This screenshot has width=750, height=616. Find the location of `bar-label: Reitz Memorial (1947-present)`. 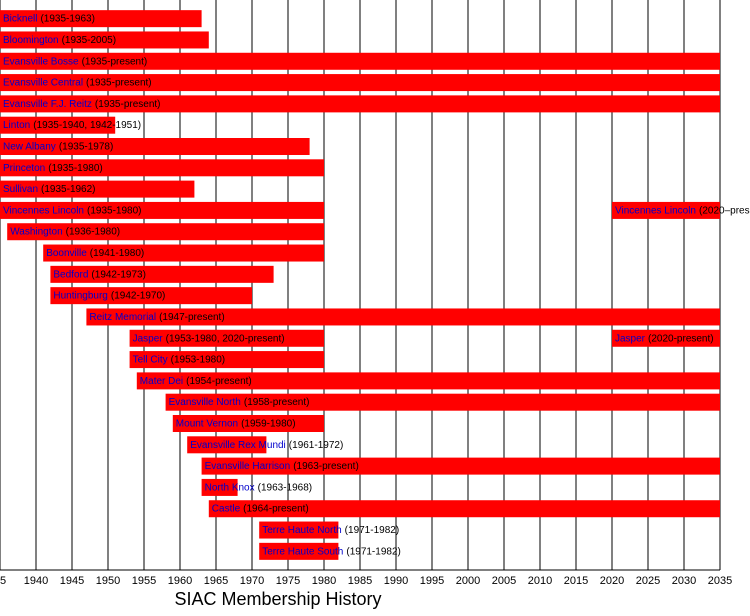

bar-label: Reitz Memorial (1947-present) is located at coordinates (156, 317).